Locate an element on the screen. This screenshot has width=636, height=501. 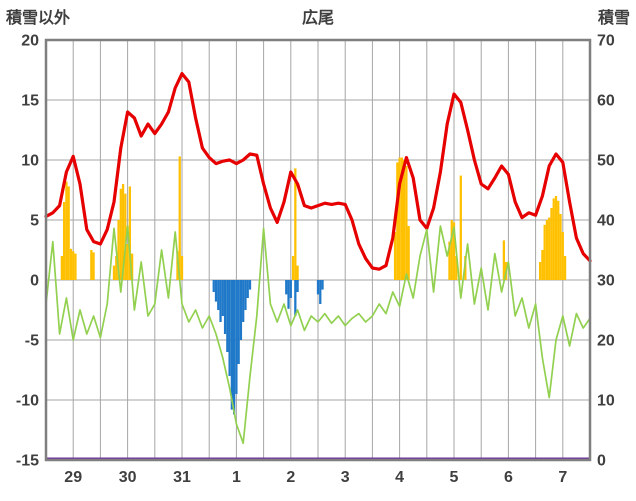
svg-text: -5 is located at coordinates (32, 341).